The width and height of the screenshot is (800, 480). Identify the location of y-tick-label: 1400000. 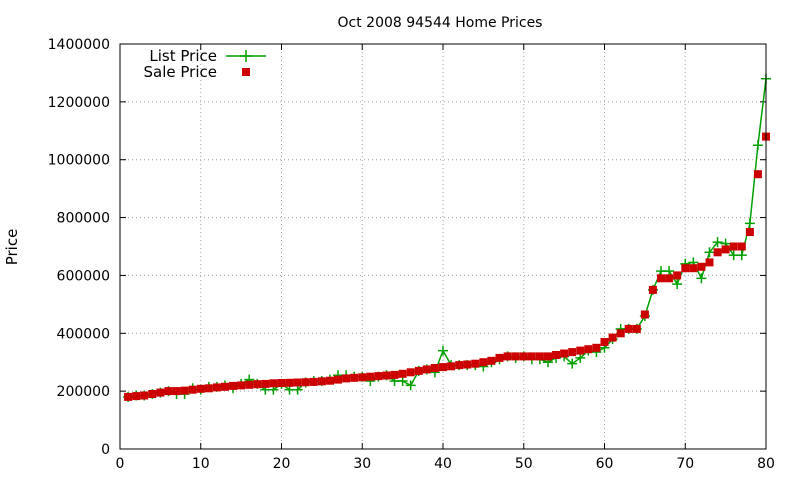
(79, 45).